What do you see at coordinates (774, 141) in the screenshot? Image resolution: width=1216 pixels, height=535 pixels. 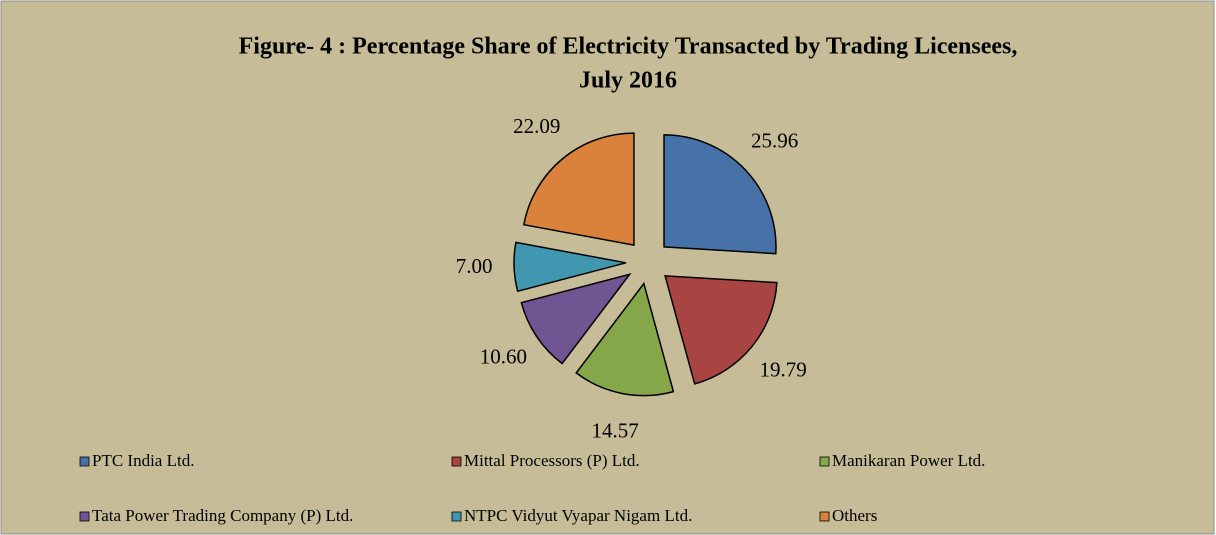 I see `data-label: 25.96` at bounding box center [774, 141].